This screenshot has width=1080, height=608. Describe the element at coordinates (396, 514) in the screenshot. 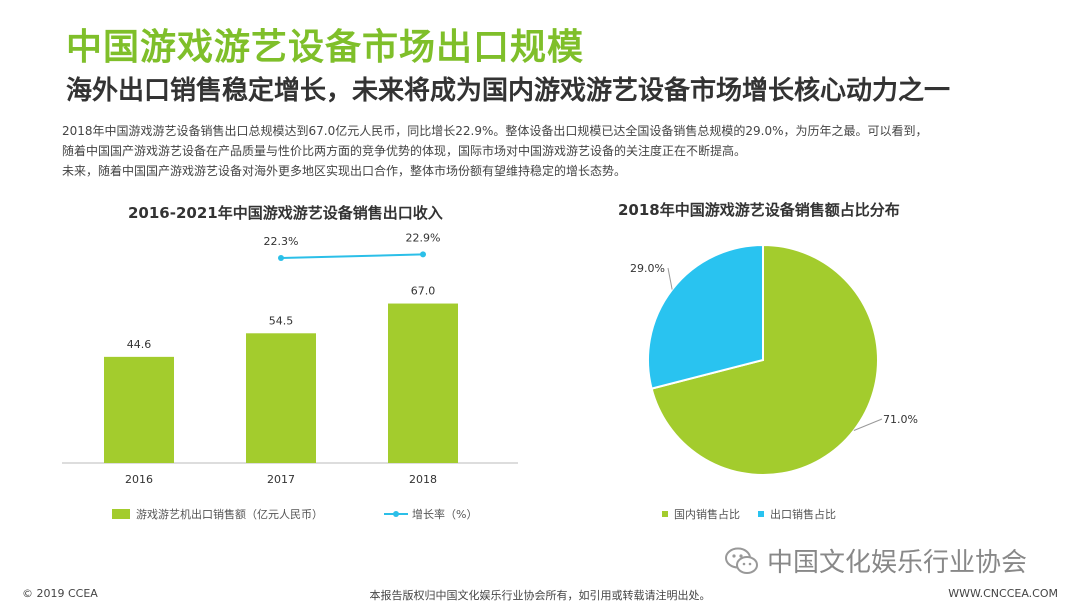

I see `line-legend-swatch` at that location.